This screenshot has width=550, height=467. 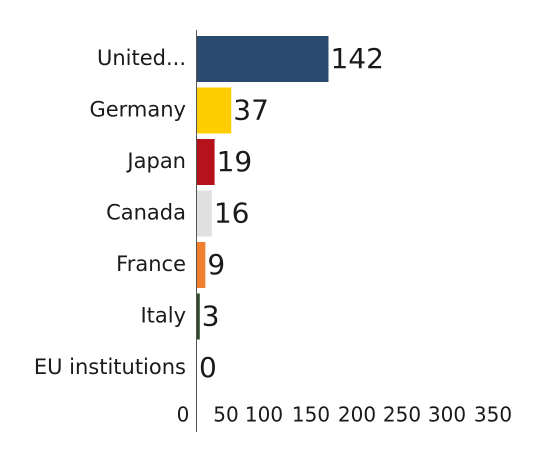 I want to click on bar-united, so click(x=263, y=59).